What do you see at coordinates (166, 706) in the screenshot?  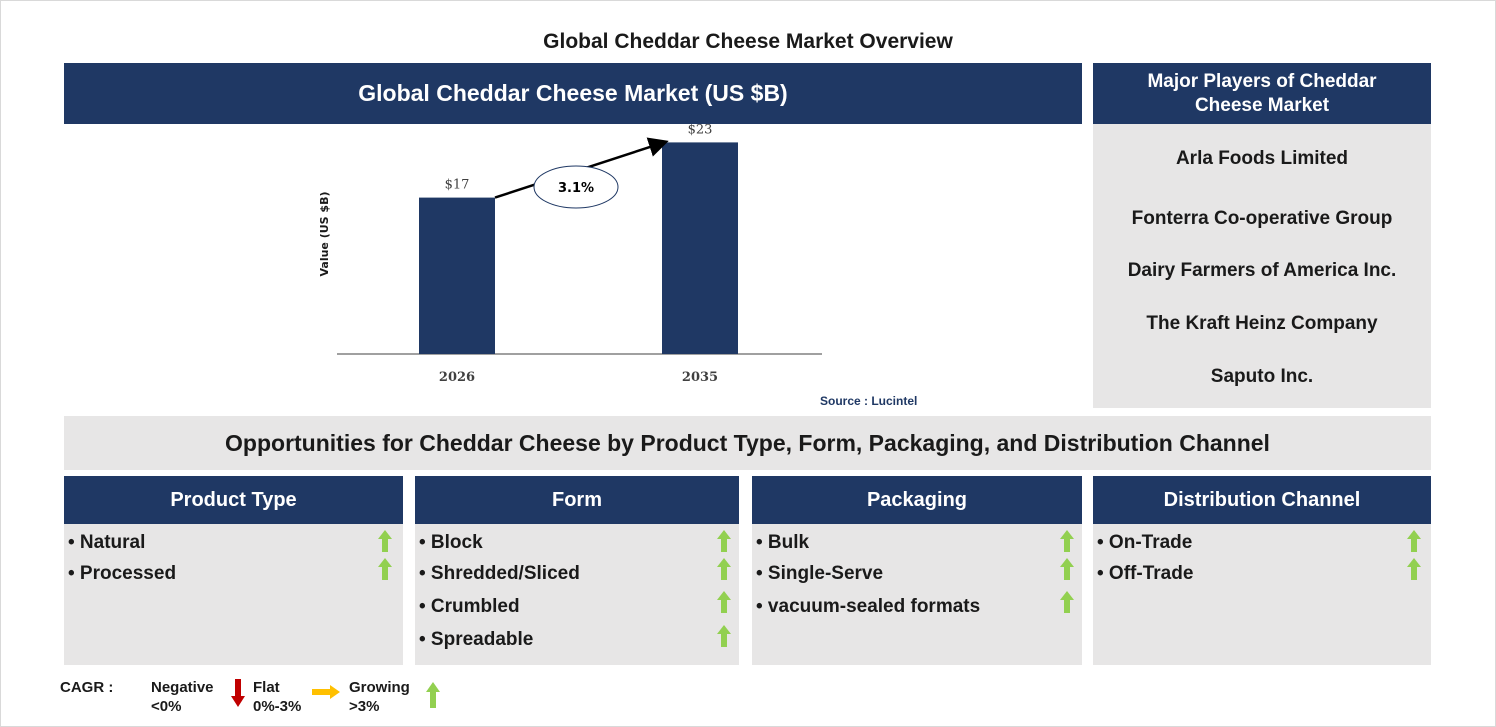 I see `legend-negative-range: <0%` at bounding box center [166, 706].